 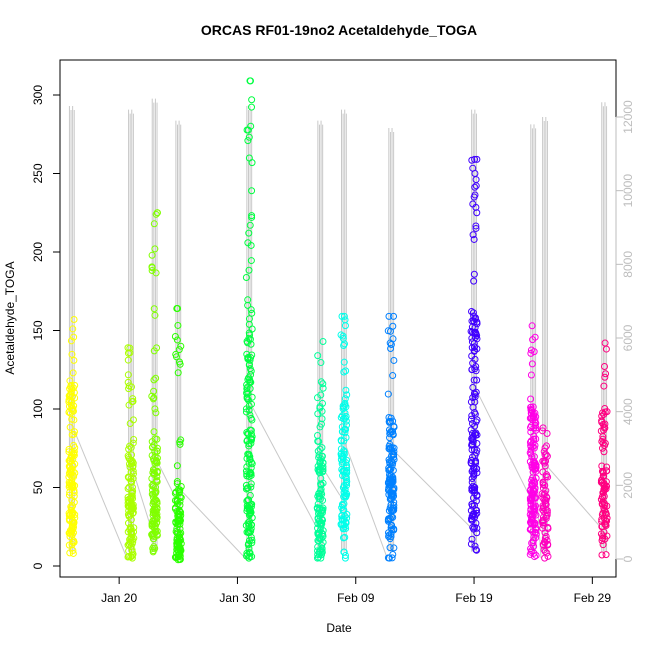 I want to click on y-axis-label: Acetaldehyde_TOGA, so click(x=10, y=317).